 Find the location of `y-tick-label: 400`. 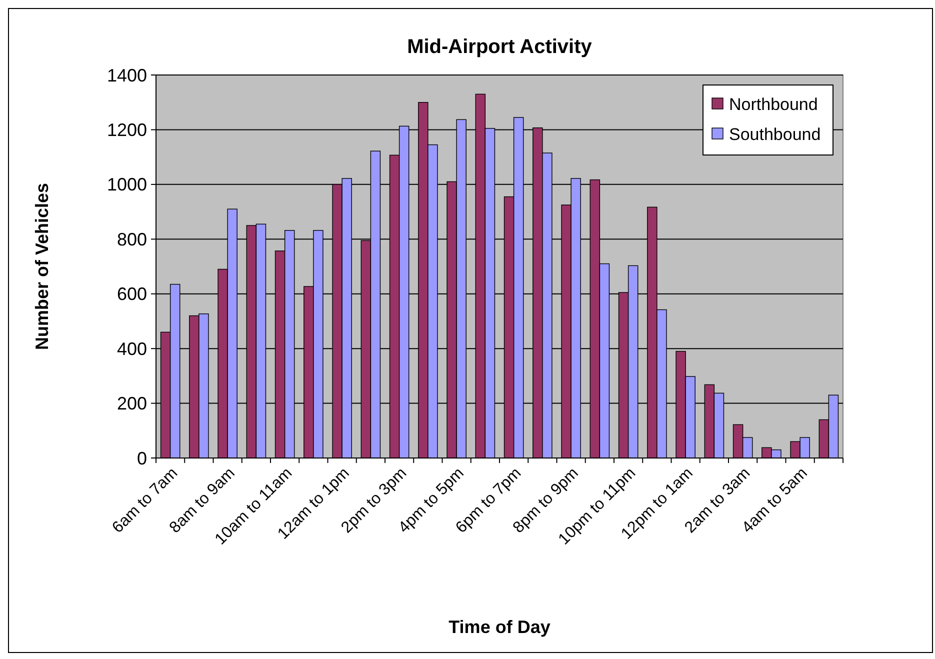

y-tick-label: 400 is located at coordinates (131, 348).